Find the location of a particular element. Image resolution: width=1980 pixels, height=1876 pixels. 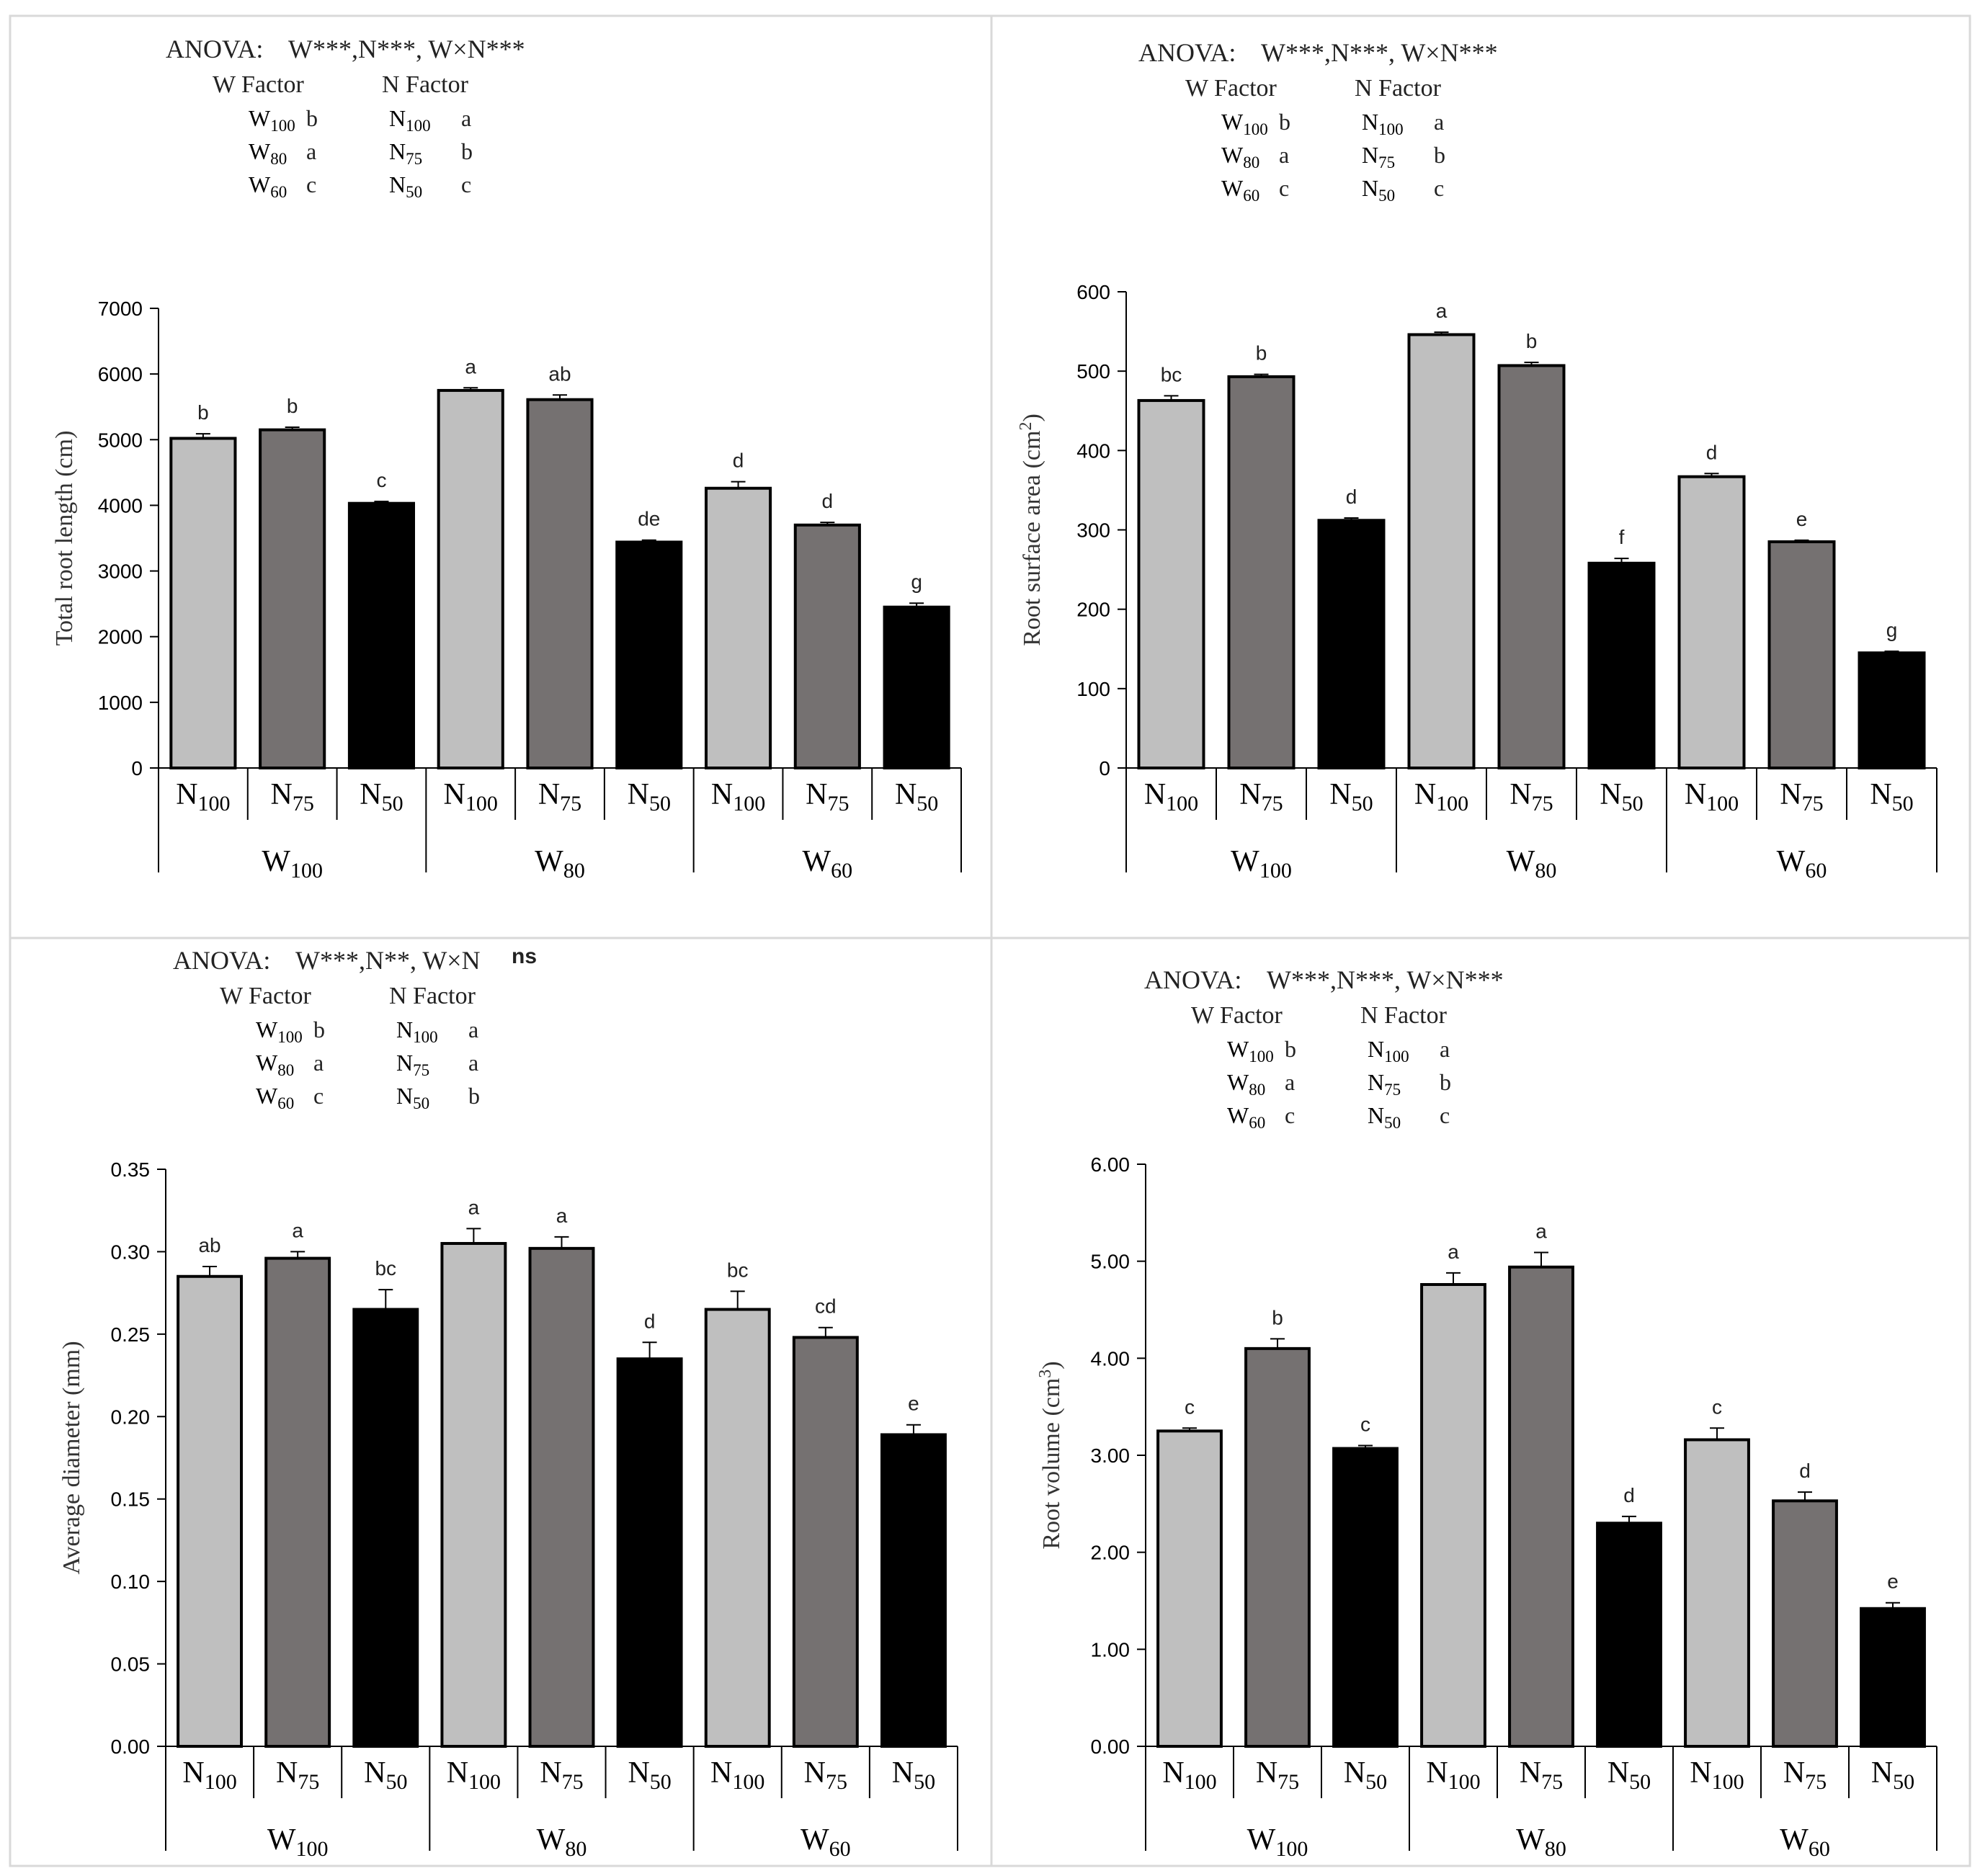

n-factor-level: N75 is located at coordinates (1378, 156).